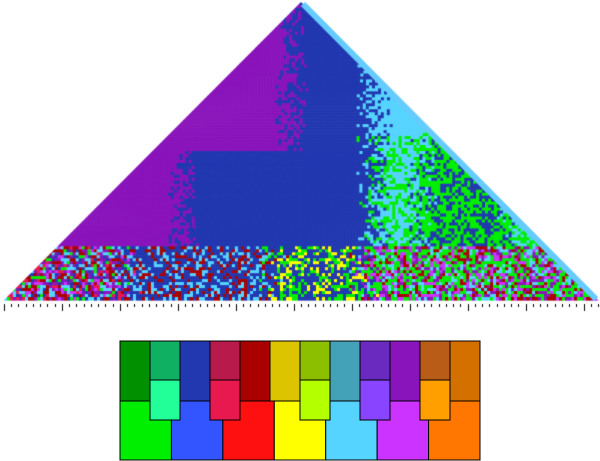 The height and width of the screenshot is (461, 600). Describe the element at coordinates (351, 430) in the screenshot. I see `legend-major-G` at that location.